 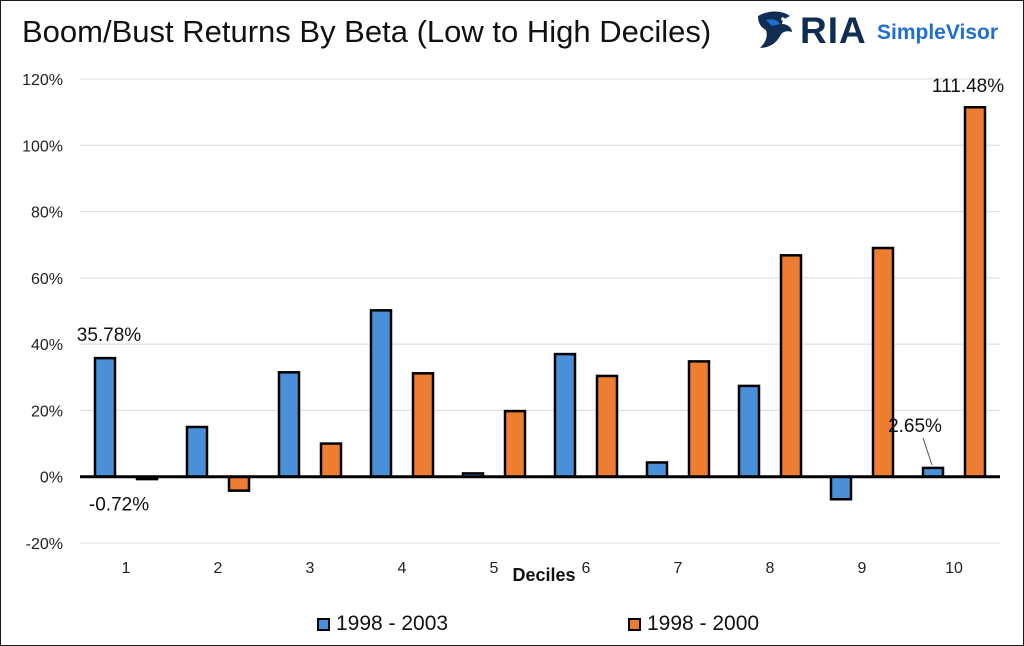 I want to click on x-tick-label: 4, so click(x=402, y=568).